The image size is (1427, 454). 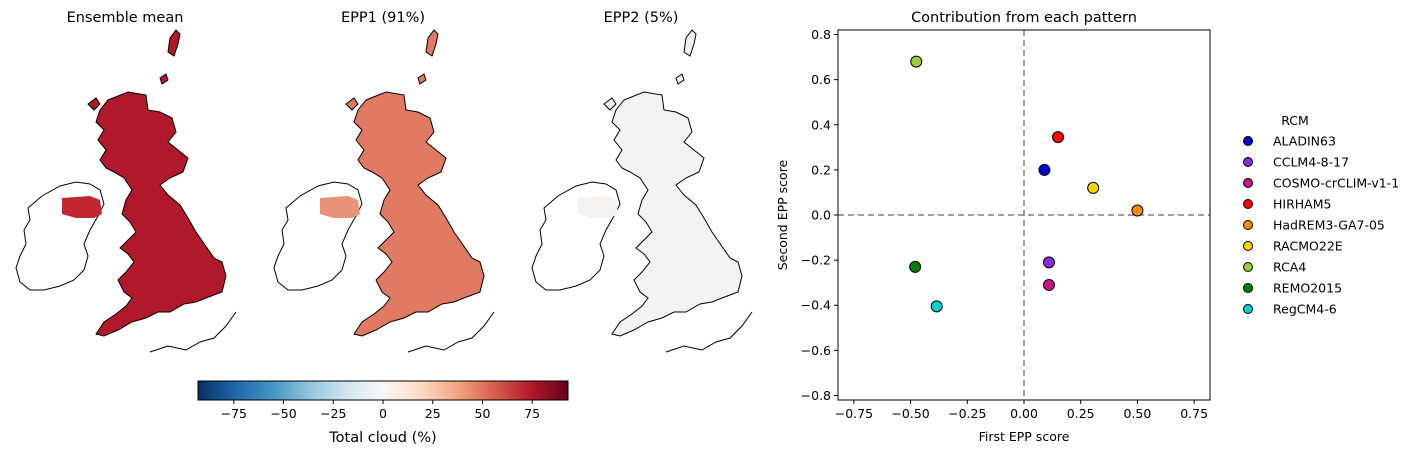 I want to click on y-tick-label: −0.8, so click(x=816, y=395).